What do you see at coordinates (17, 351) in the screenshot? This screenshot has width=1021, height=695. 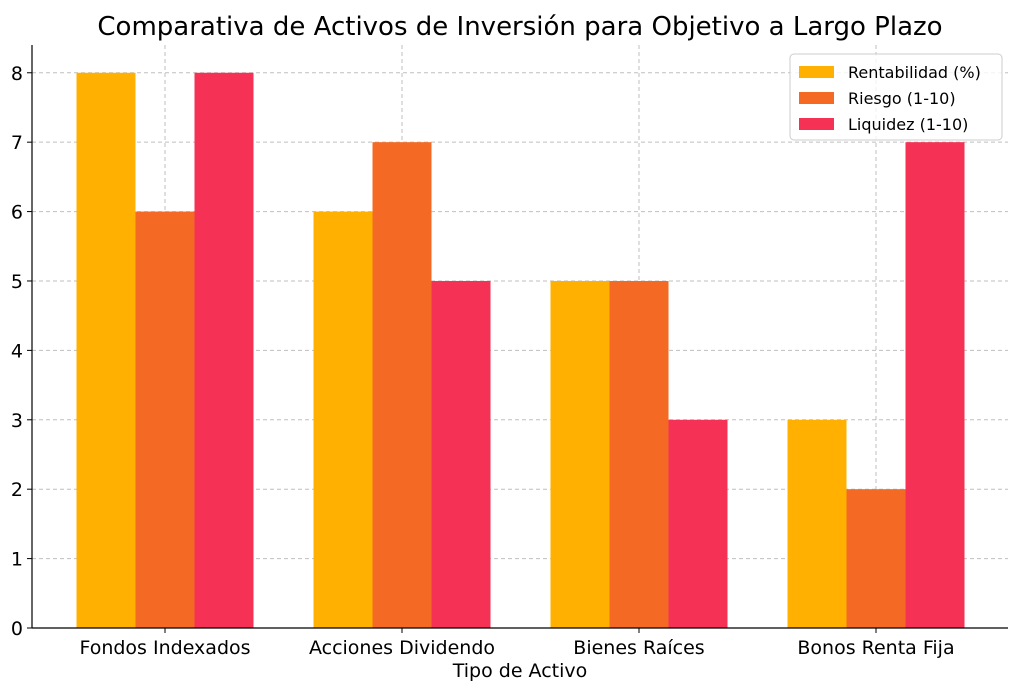 I see `y-tick-label: 4` at bounding box center [17, 351].